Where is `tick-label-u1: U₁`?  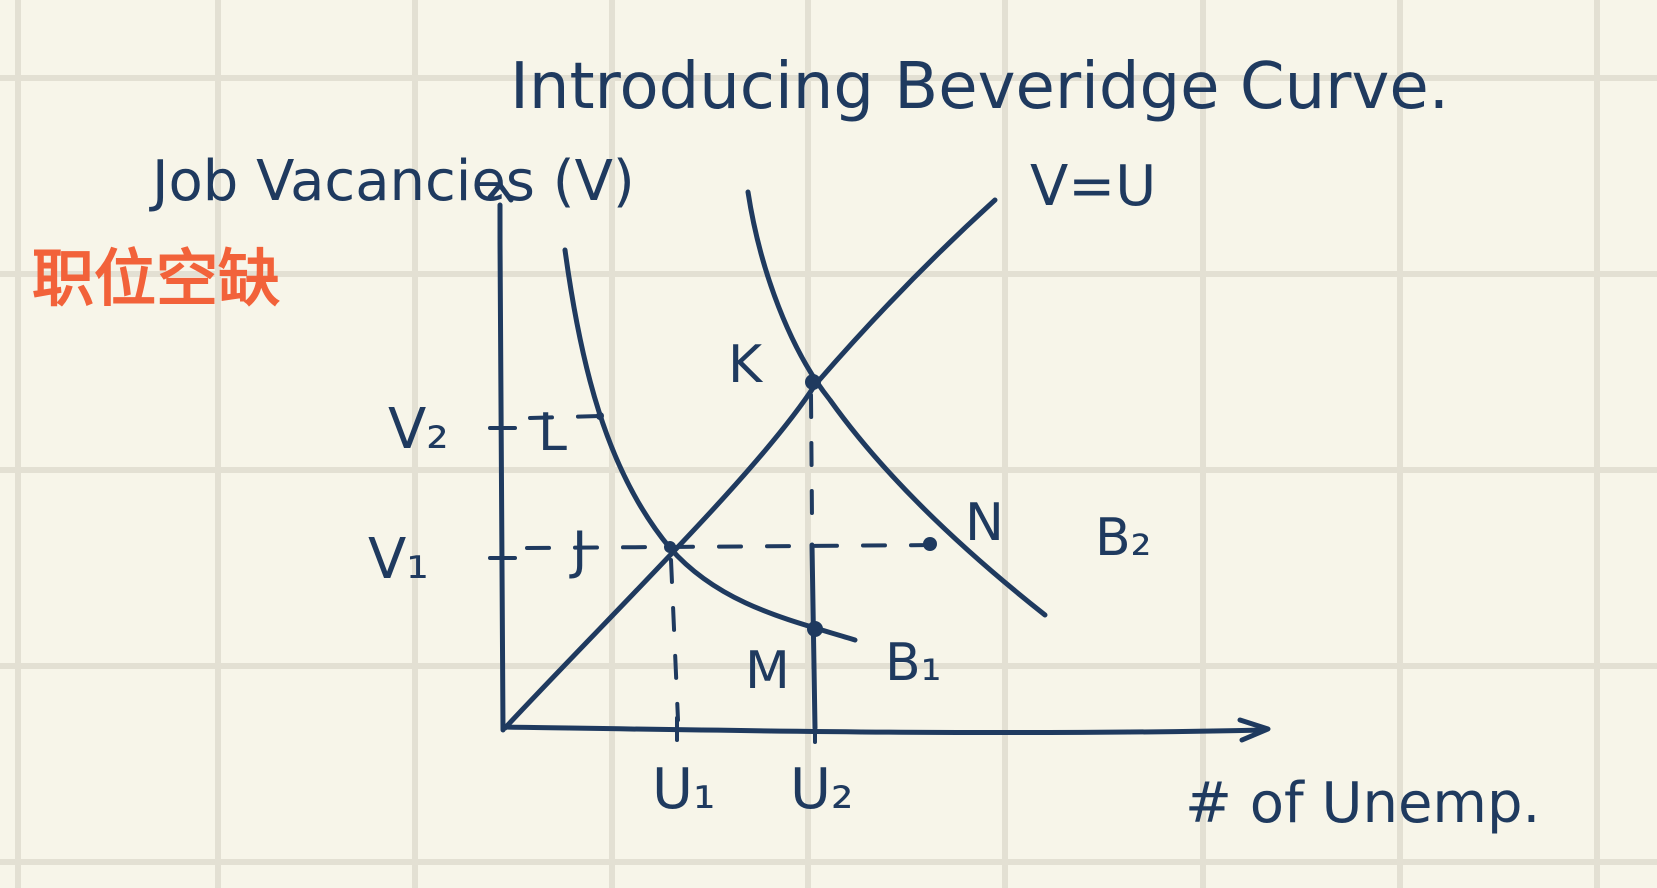
tick-label-u1: U₁ is located at coordinates (683, 789).